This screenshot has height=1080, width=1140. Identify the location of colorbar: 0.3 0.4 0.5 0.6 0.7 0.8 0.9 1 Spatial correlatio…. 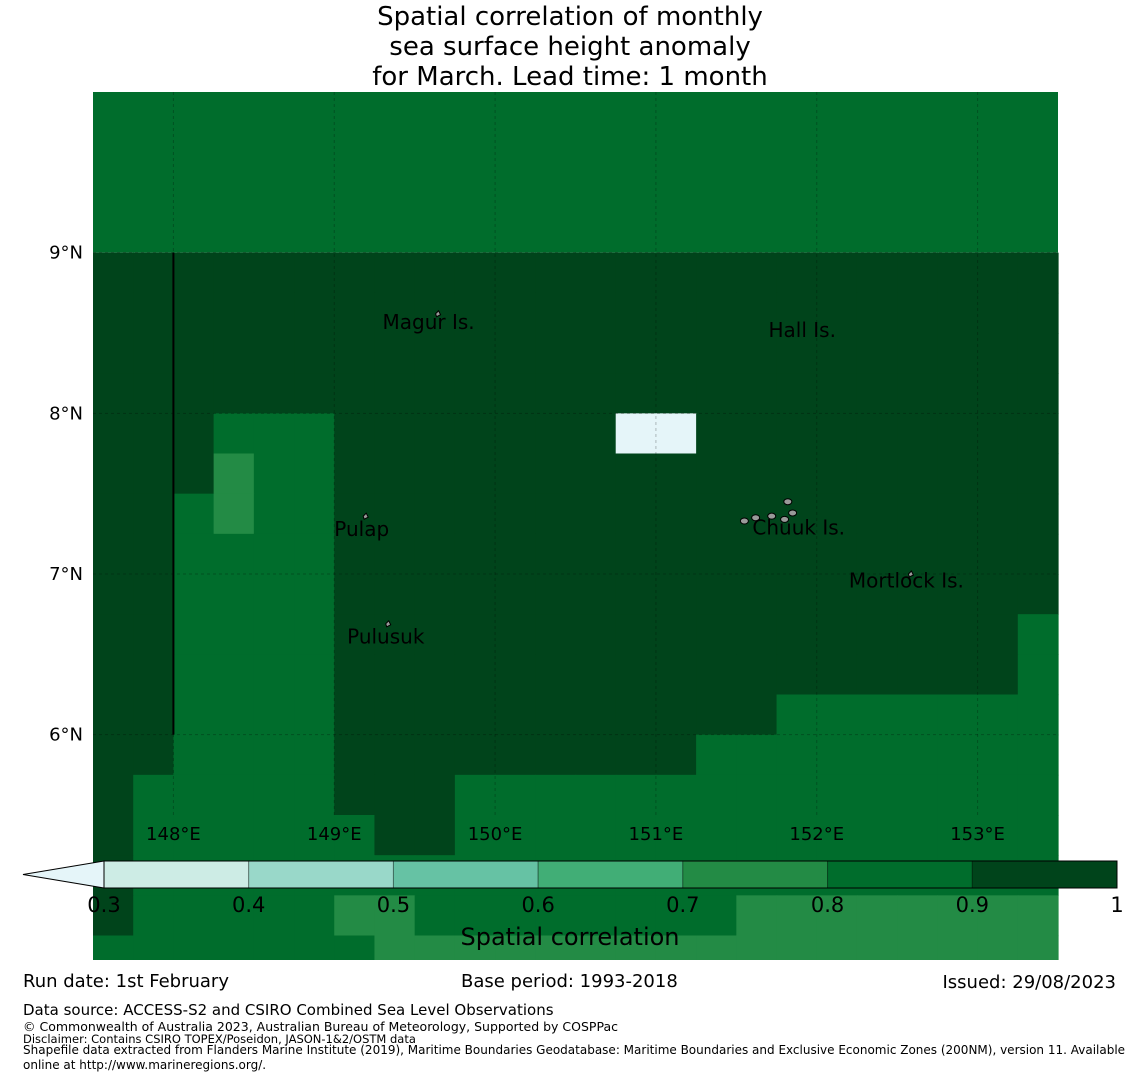
(573, 905).